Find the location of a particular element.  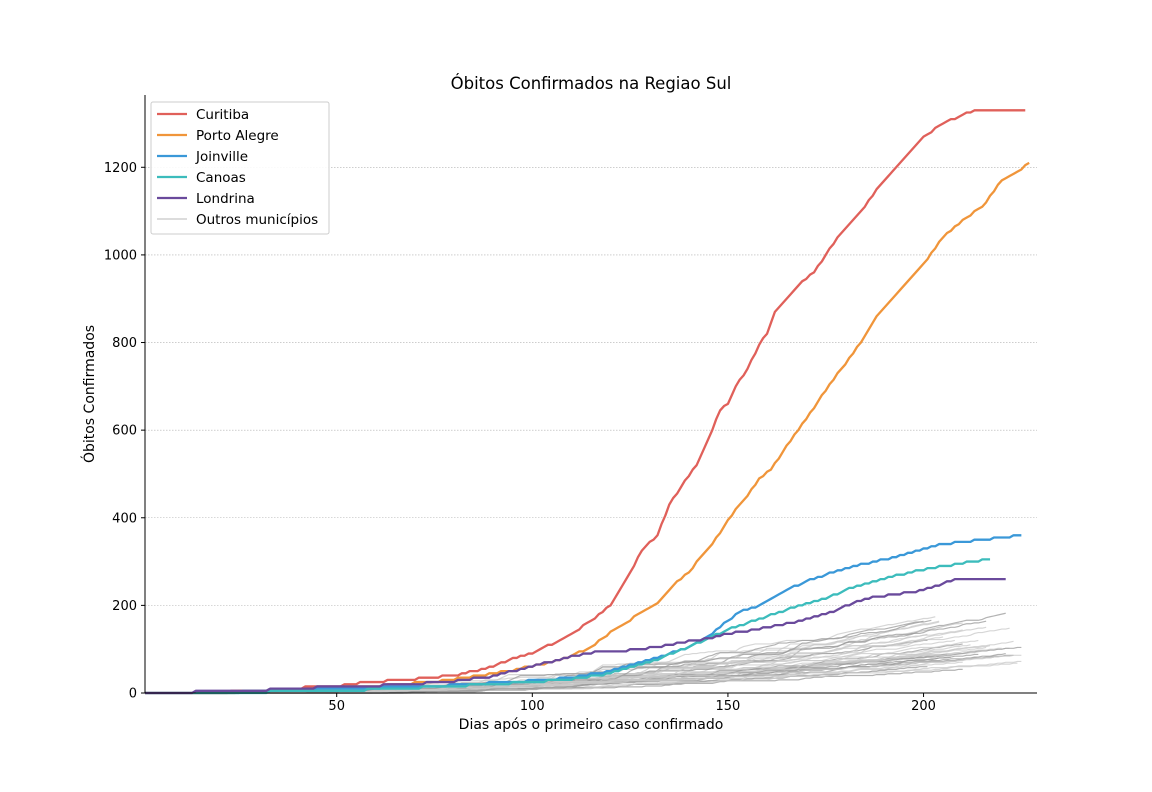

chart-title: Óbitos Confirmados na Regiao Sul is located at coordinates (591, 83).